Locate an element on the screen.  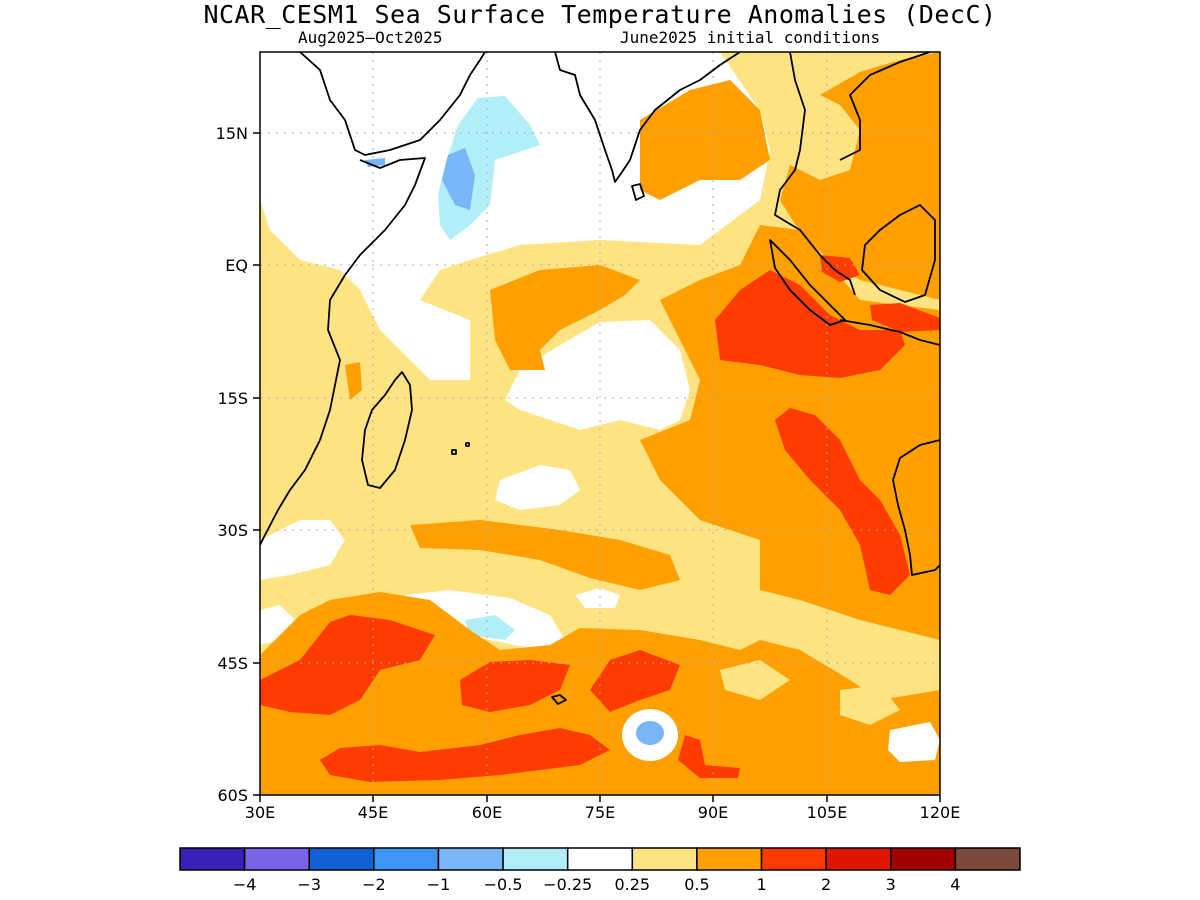
colorbar-label: 0.25 is located at coordinates (632, 884).